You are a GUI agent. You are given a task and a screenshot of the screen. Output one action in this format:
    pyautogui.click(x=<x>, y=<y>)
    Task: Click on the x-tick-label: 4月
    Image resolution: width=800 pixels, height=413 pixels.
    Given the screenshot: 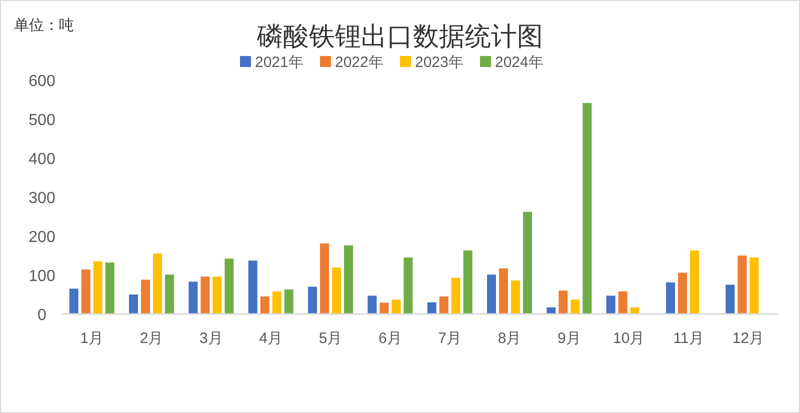 What is the action you would take?
    pyautogui.click(x=271, y=338)
    